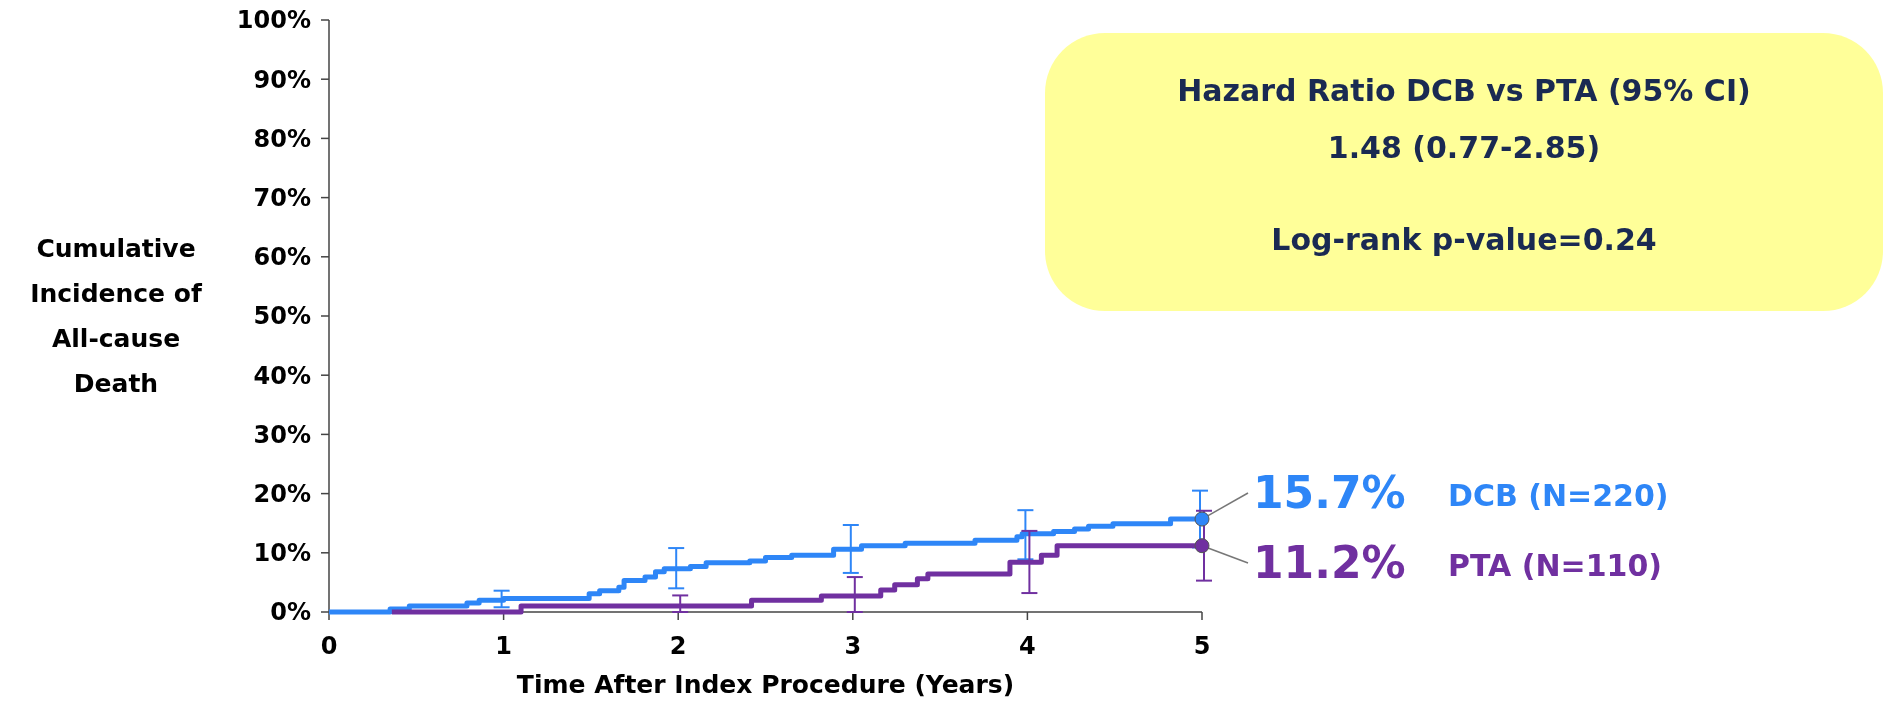  I want to click on y-tick-label: 0%, so click(290, 612).